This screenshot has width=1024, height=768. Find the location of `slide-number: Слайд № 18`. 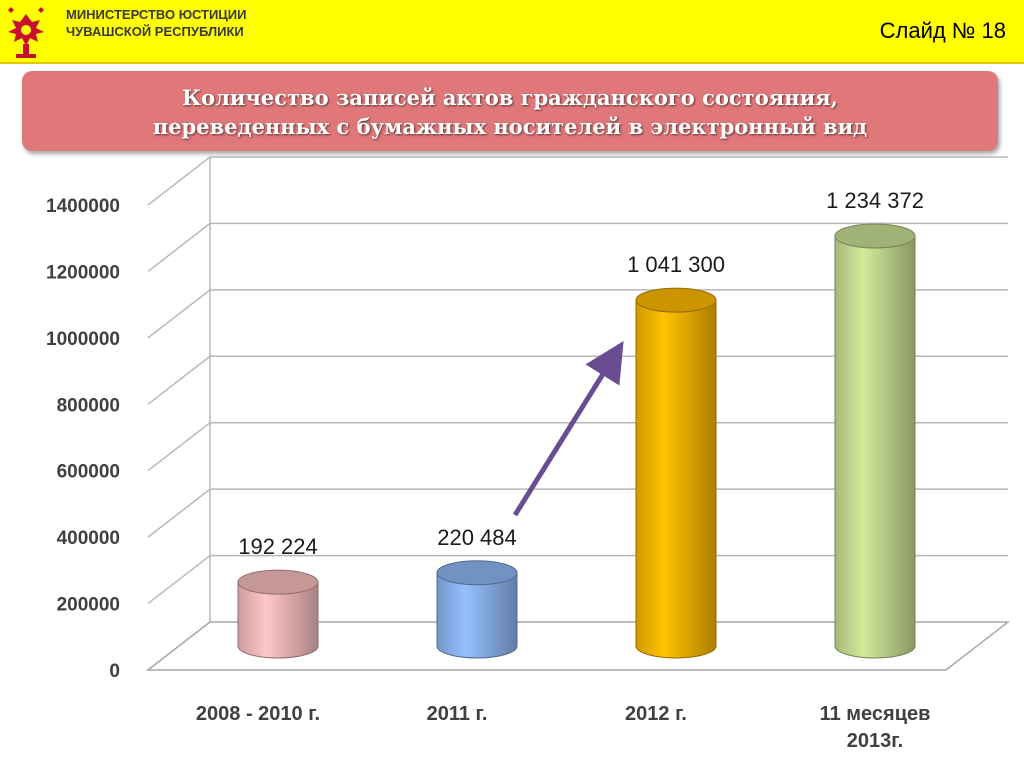

slide-number: Слайд № 18 is located at coordinates (942, 30).